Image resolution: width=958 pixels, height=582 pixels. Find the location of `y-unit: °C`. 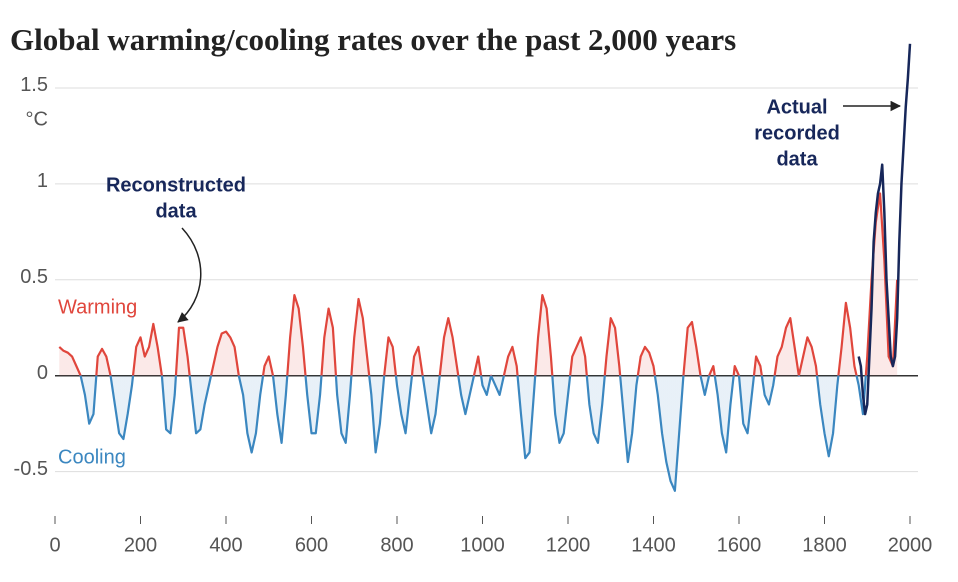

y-unit: °C is located at coordinates (37, 119).